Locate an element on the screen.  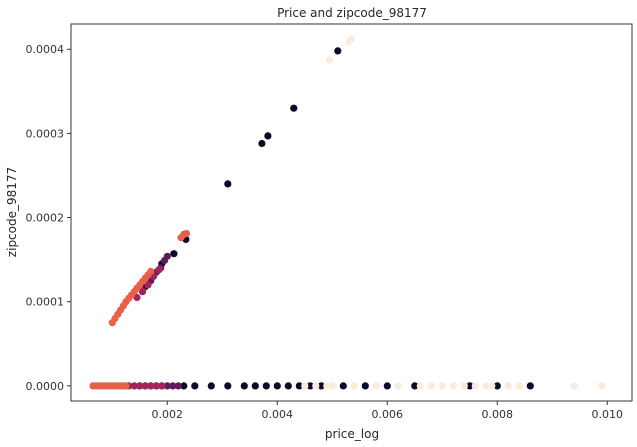
x-tick-label: 0.010 is located at coordinates (608, 414).